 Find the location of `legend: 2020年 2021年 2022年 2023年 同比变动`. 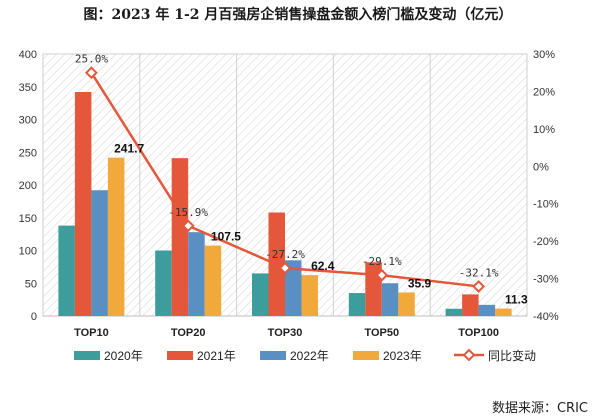

legend: 2020年 2021年 2022年 2023年 同比变动 is located at coordinates (305, 355).